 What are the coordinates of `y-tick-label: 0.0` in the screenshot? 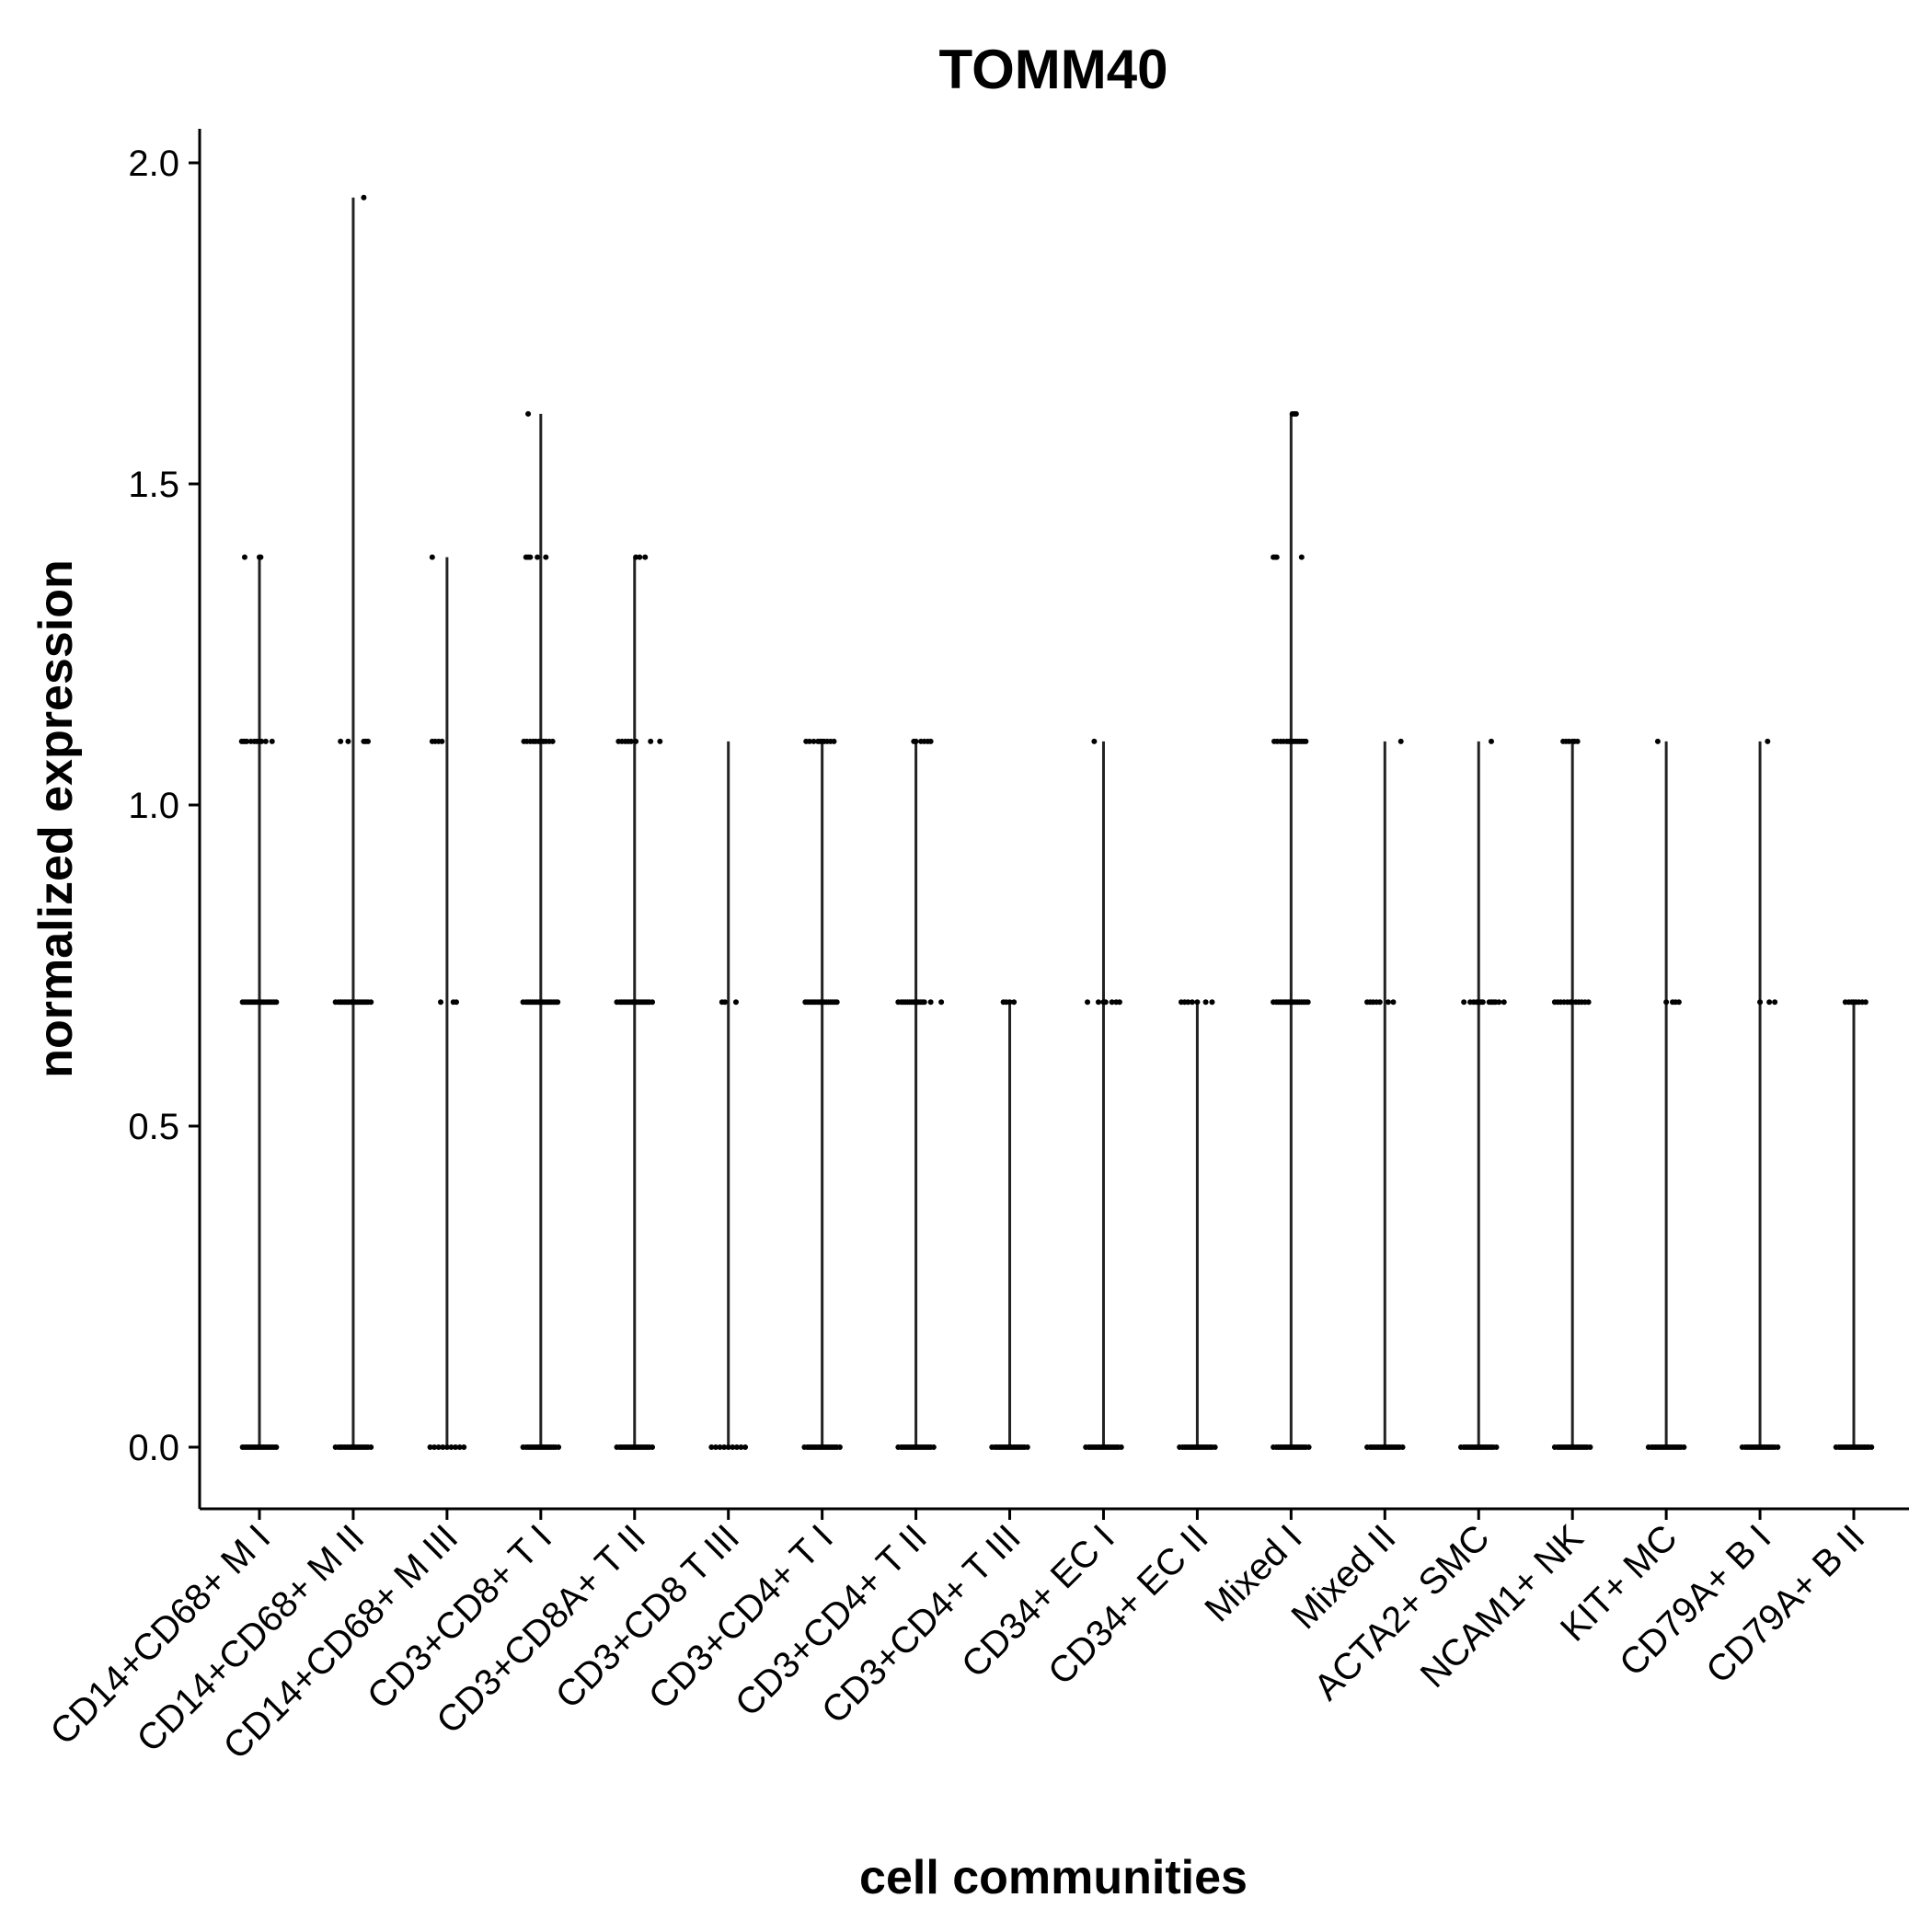 It's located at (153, 1448).